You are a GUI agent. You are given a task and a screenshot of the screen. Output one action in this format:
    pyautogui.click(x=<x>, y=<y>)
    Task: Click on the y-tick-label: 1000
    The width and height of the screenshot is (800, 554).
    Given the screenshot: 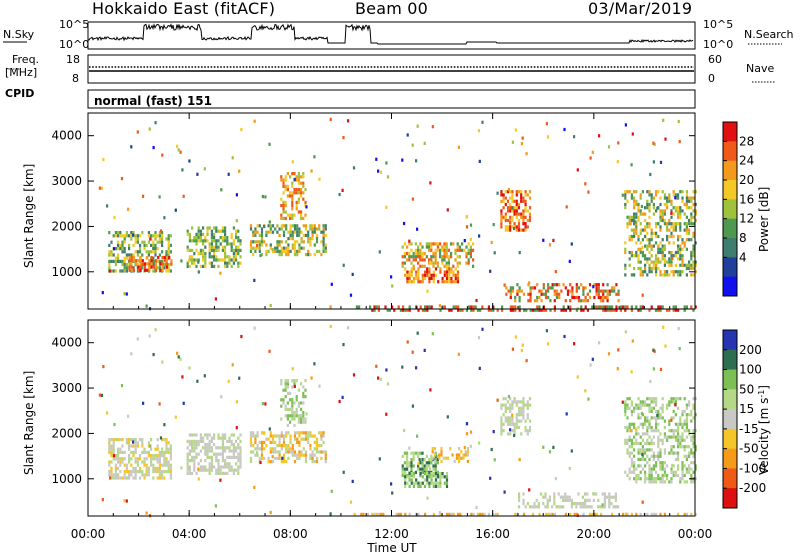 What is the action you would take?
    pyautogui.click(x=66, y=479)
    